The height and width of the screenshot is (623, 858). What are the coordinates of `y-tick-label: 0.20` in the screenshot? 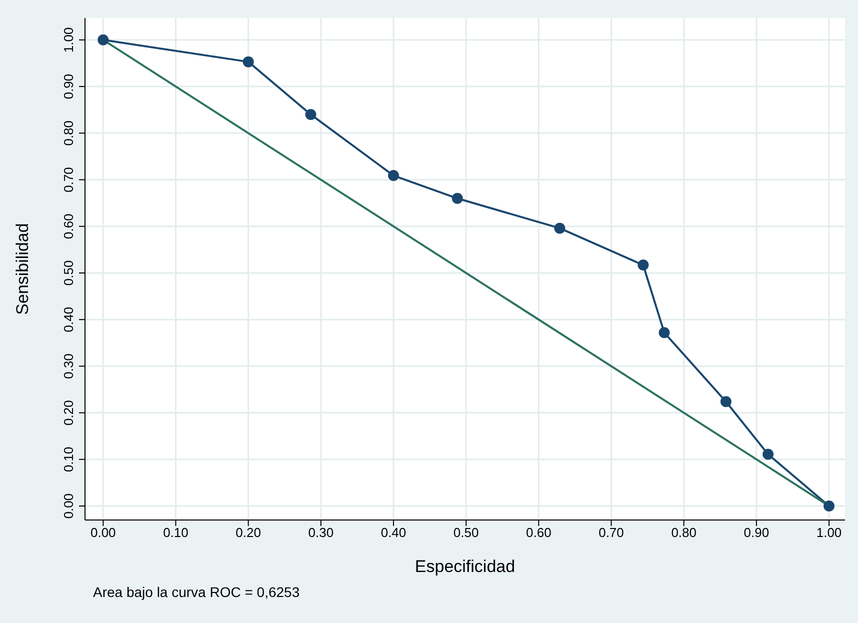 It's located at (68, 413).